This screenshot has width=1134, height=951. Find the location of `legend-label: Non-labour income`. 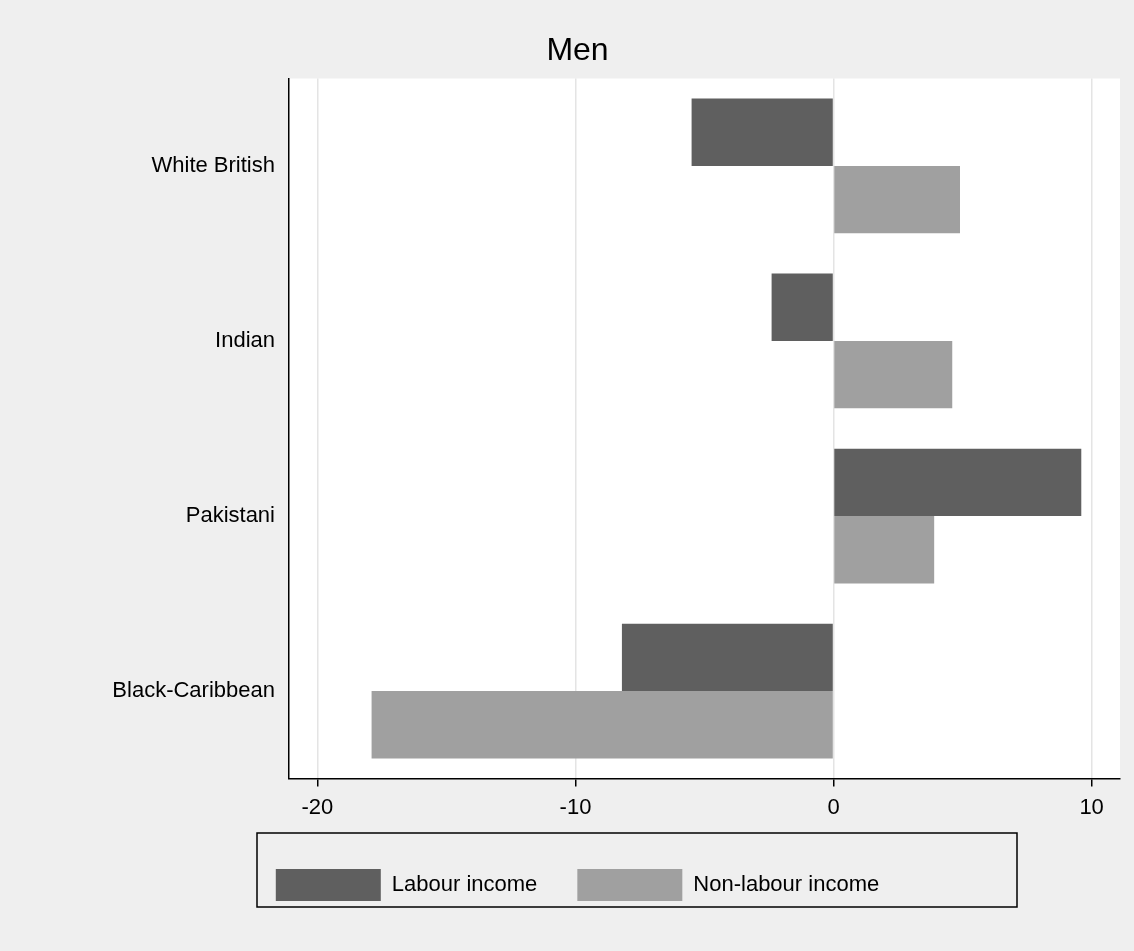

legend-label: Non-labour income is located at coordinates (786, 884).